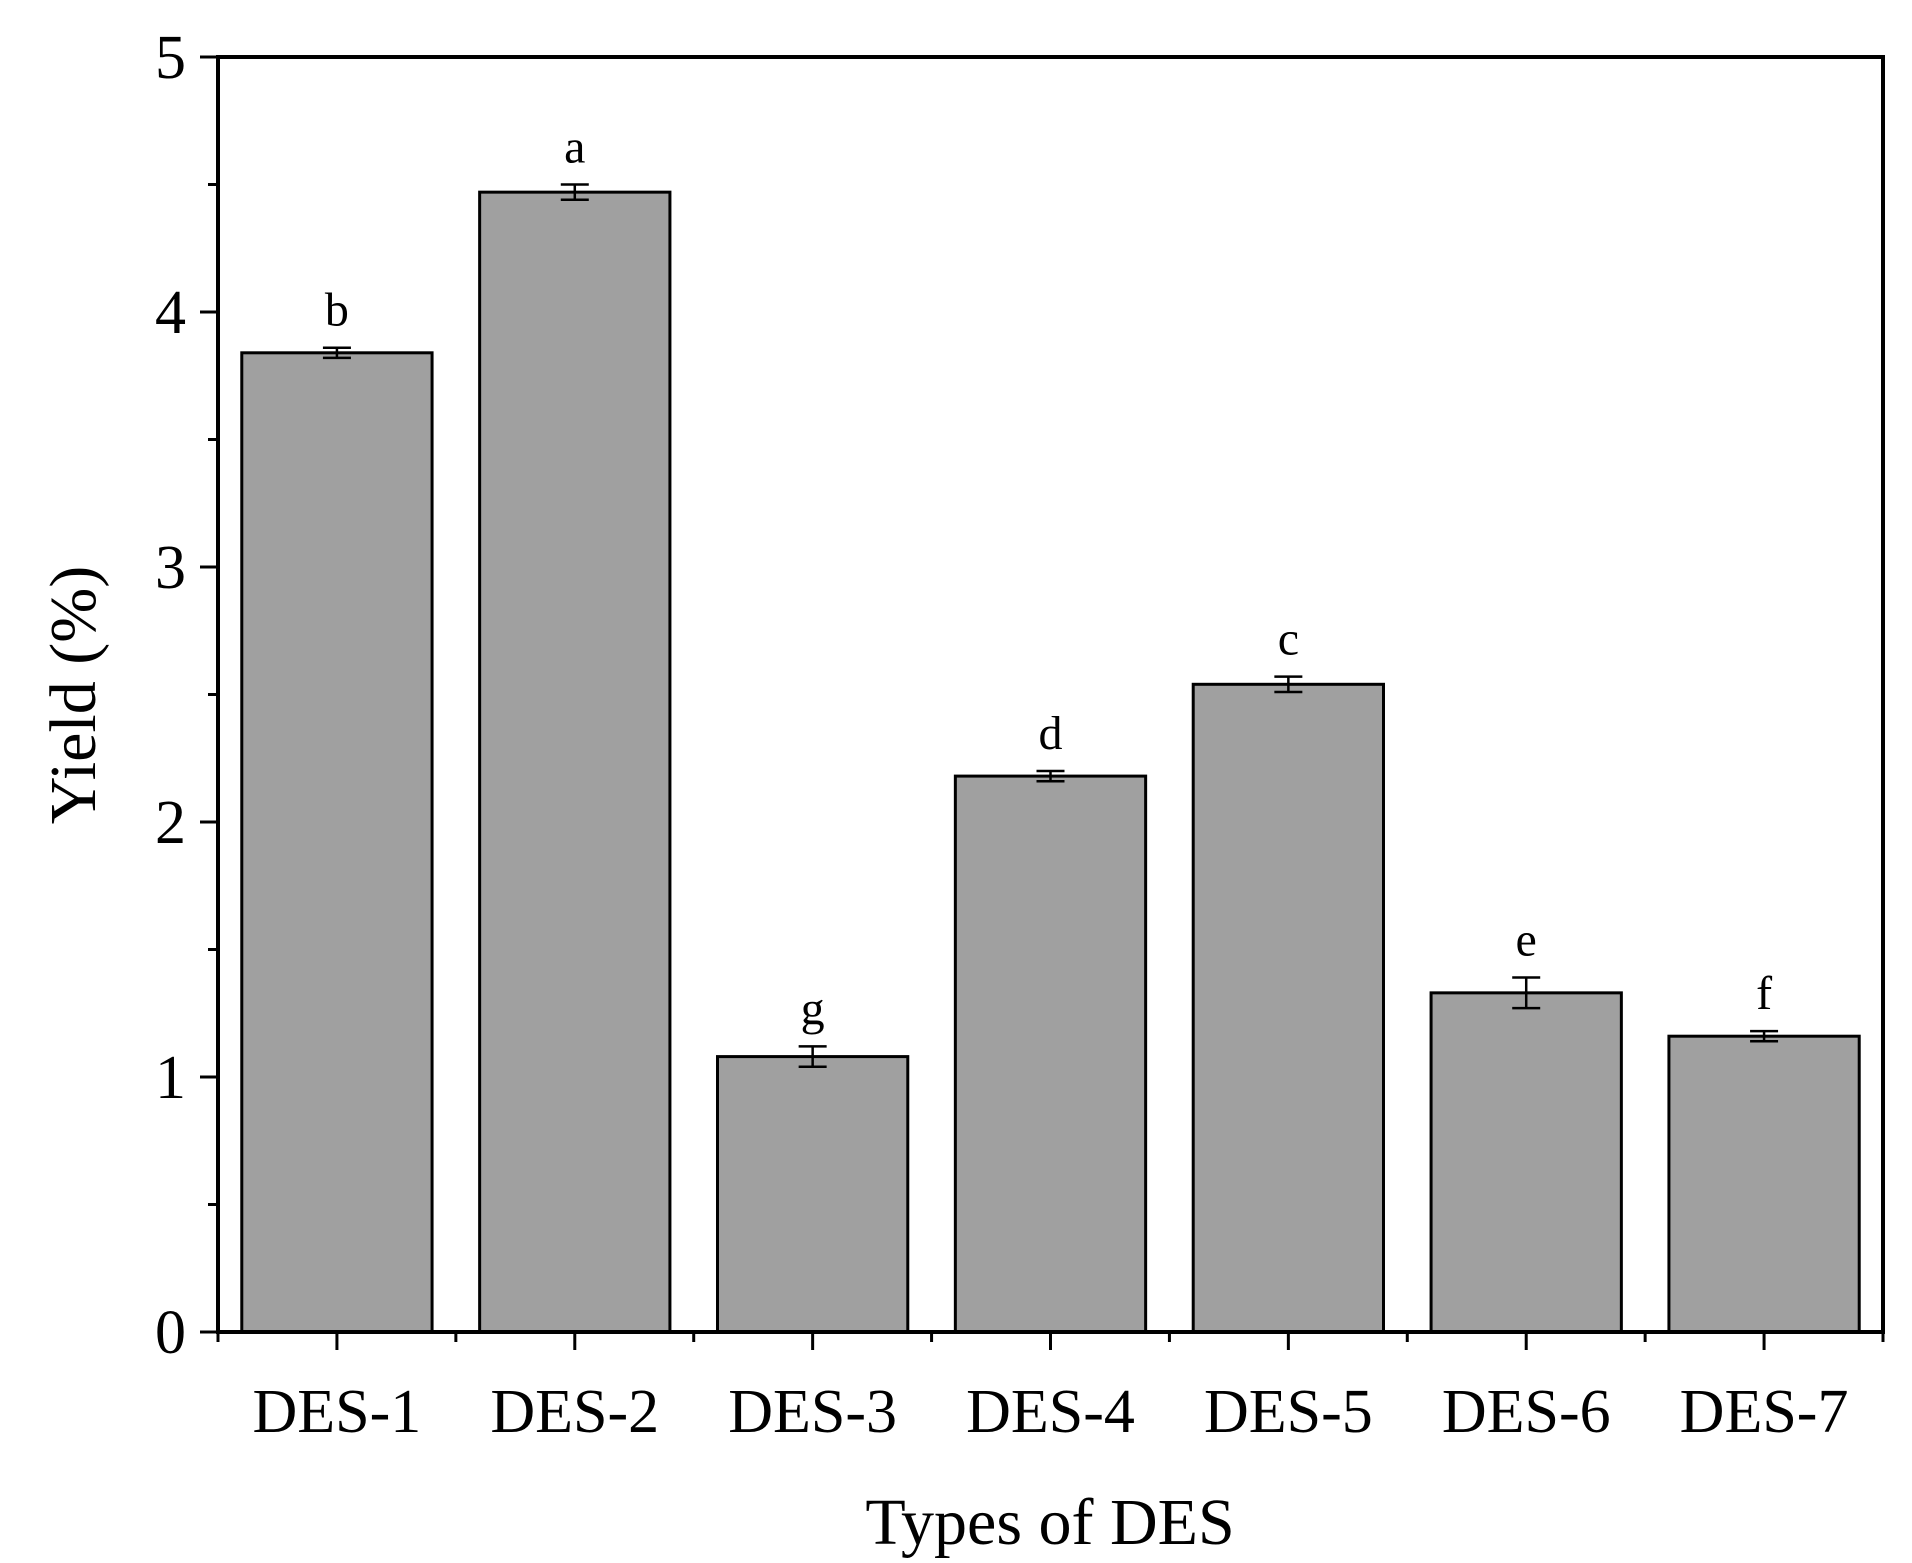 This screenshot has height=1563, width=1912. What do you see at coordinates (337, 310) in the screenshot?
I see `significance-label-des-1: b` at bounding box center [337, 310].